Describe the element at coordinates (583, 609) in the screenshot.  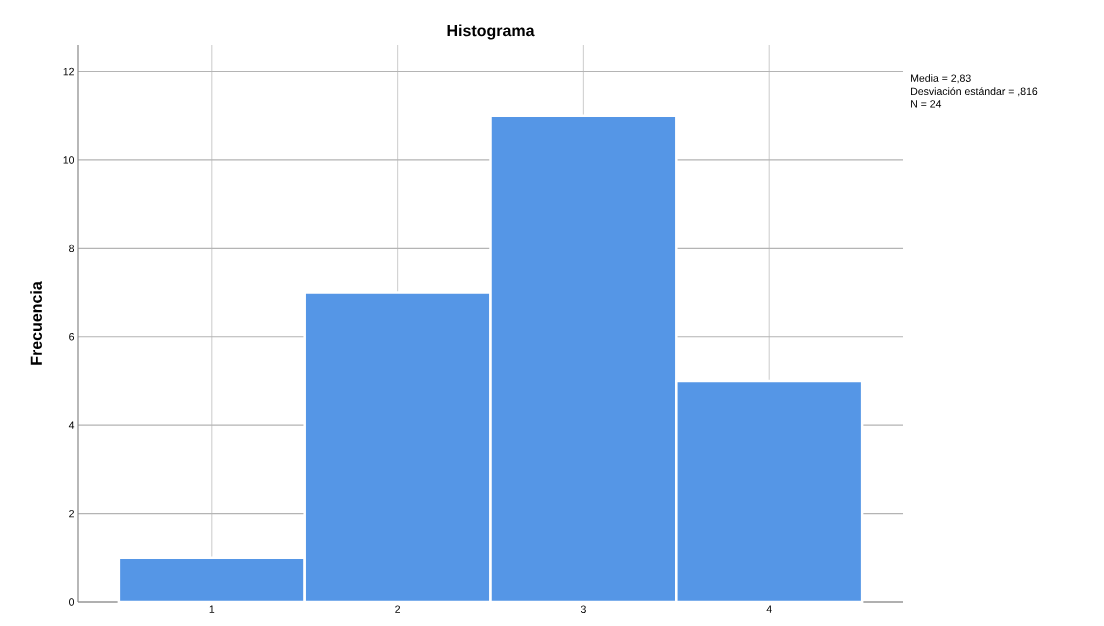
I see `x-tick-label: 3` at that location.